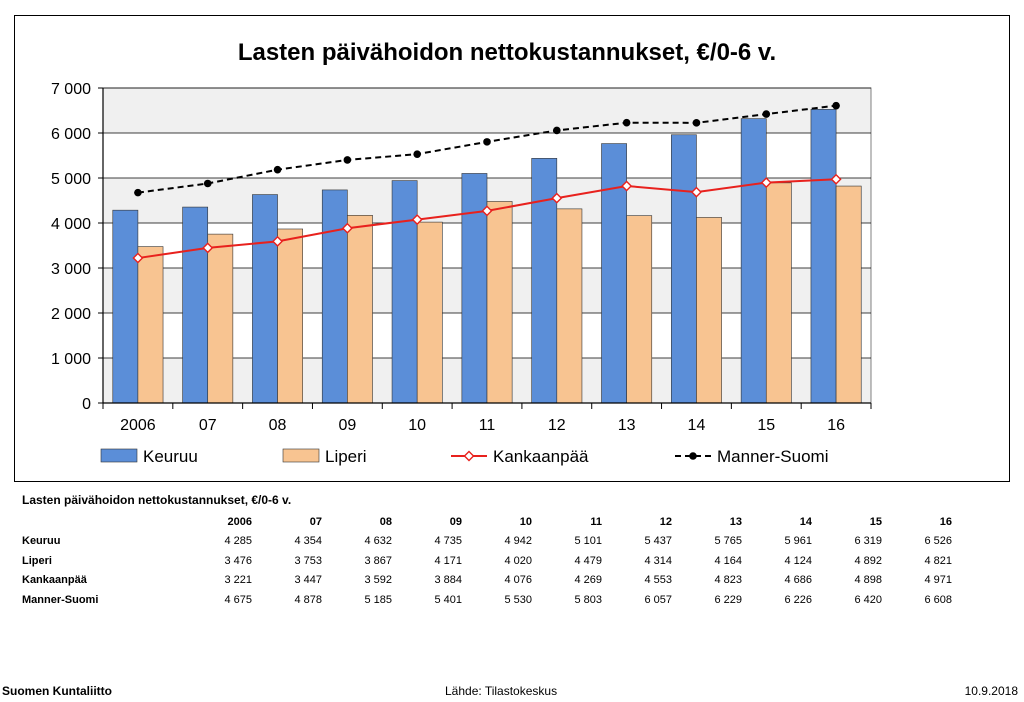 Image resolution: width=1024 pixels, height=702 pixels. Describe the element at coordinates (71, 224) in the screenshot. I see `y-tick-label: 4 000` at that location.